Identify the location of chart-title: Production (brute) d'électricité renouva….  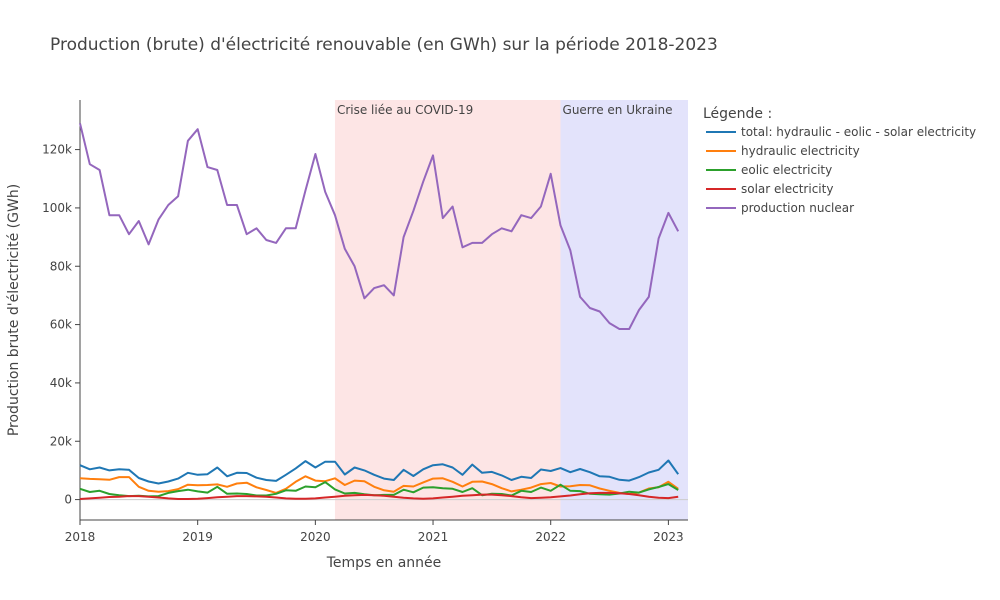
(384, 45).